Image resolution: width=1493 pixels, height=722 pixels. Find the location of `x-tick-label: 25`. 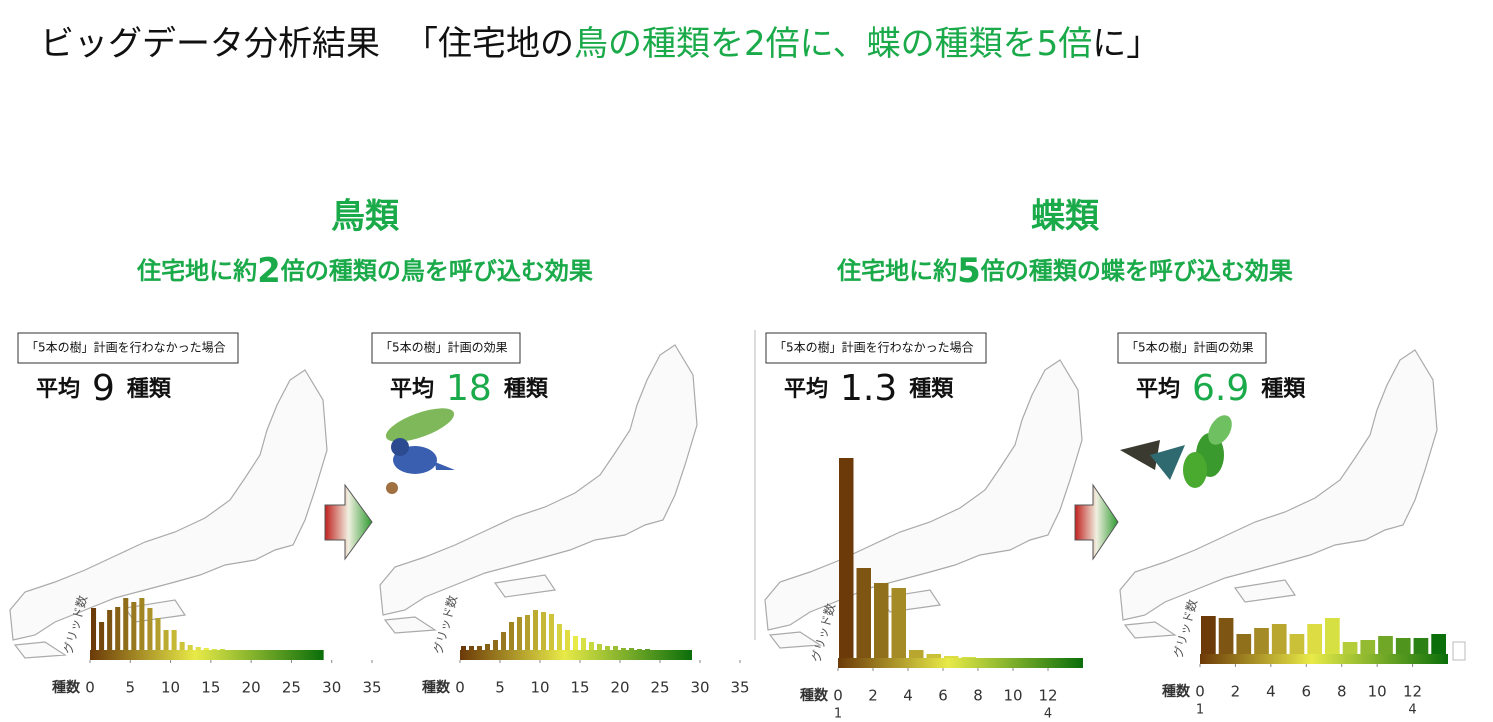

x-tick-label: 25 is located at coordinates (291, 688).